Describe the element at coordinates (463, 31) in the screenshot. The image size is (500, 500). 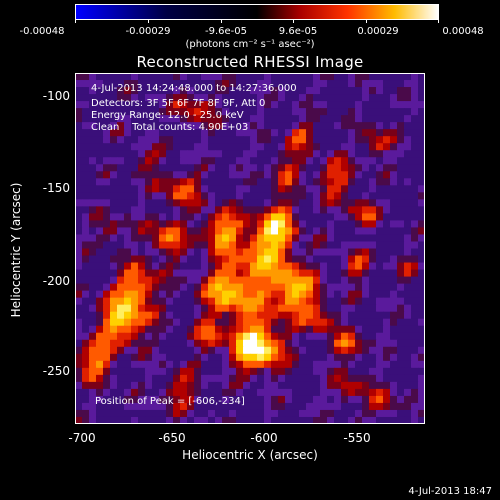
I see `colorbar-tick-label: 0.00048` at that location.